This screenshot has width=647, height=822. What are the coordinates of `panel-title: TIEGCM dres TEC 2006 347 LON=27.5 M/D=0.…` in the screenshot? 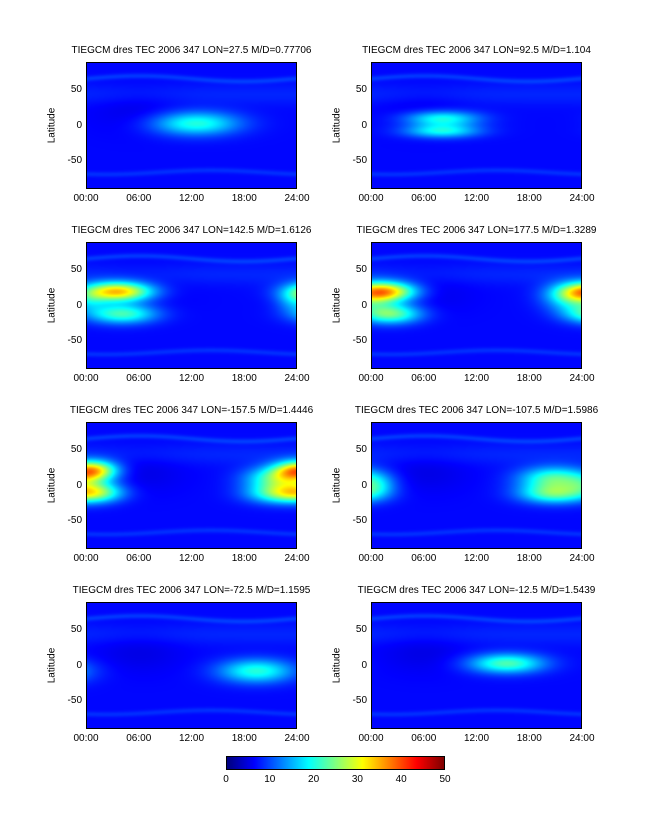 It's located at (191, 50).